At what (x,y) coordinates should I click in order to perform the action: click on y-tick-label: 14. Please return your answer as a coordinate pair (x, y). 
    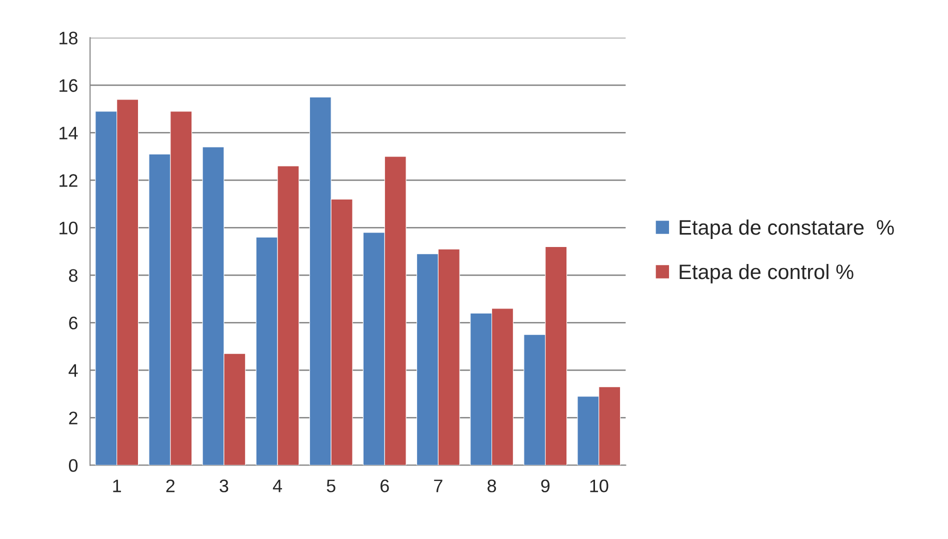
    Looking at the image, I should click on (69, 133).